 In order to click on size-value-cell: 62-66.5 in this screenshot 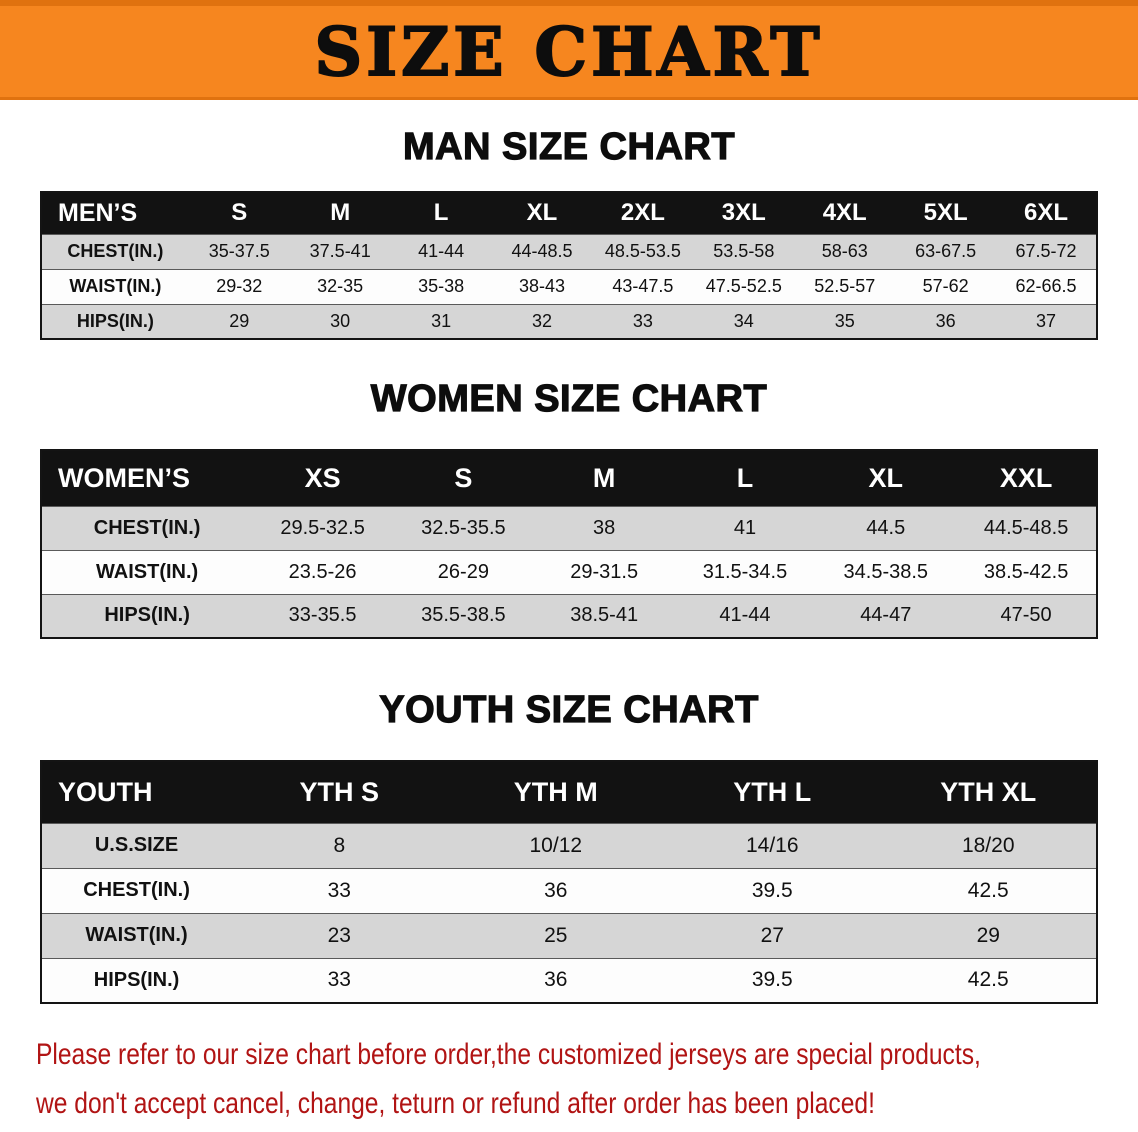, I will do `click(1046, 286)`.